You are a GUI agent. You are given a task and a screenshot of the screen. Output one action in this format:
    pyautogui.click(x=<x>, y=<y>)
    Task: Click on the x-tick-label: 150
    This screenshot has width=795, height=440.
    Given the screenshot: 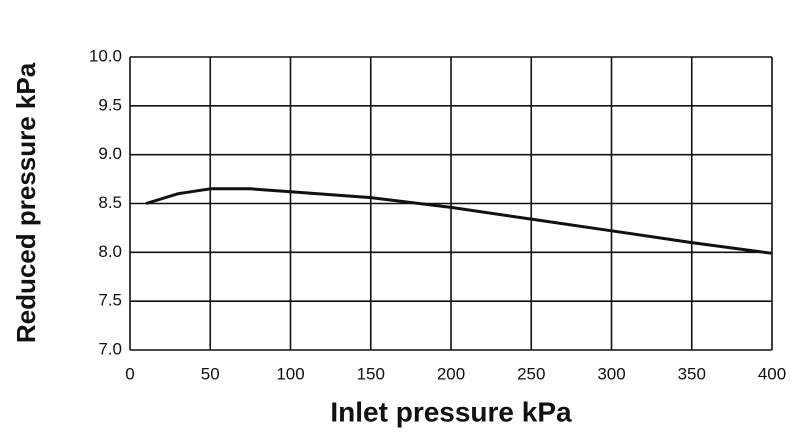 What is the action you would take?
    pyautogui.click(x=371, y=373)
    